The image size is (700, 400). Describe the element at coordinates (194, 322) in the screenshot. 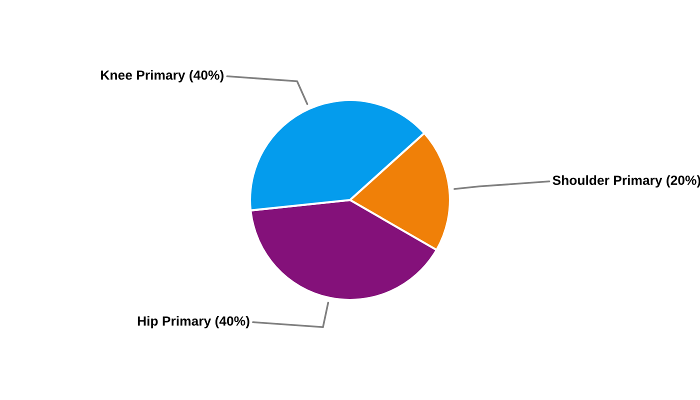

I see `slice-label: Hip Primary (40%)` at that location.